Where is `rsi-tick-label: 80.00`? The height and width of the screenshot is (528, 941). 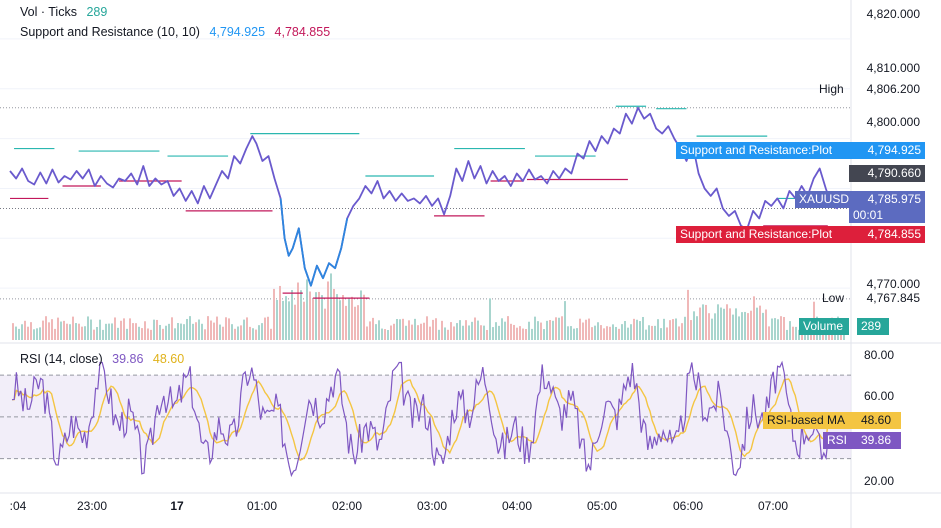
rsi-tick-label: 80.00 is located at coordinates (878, 355).